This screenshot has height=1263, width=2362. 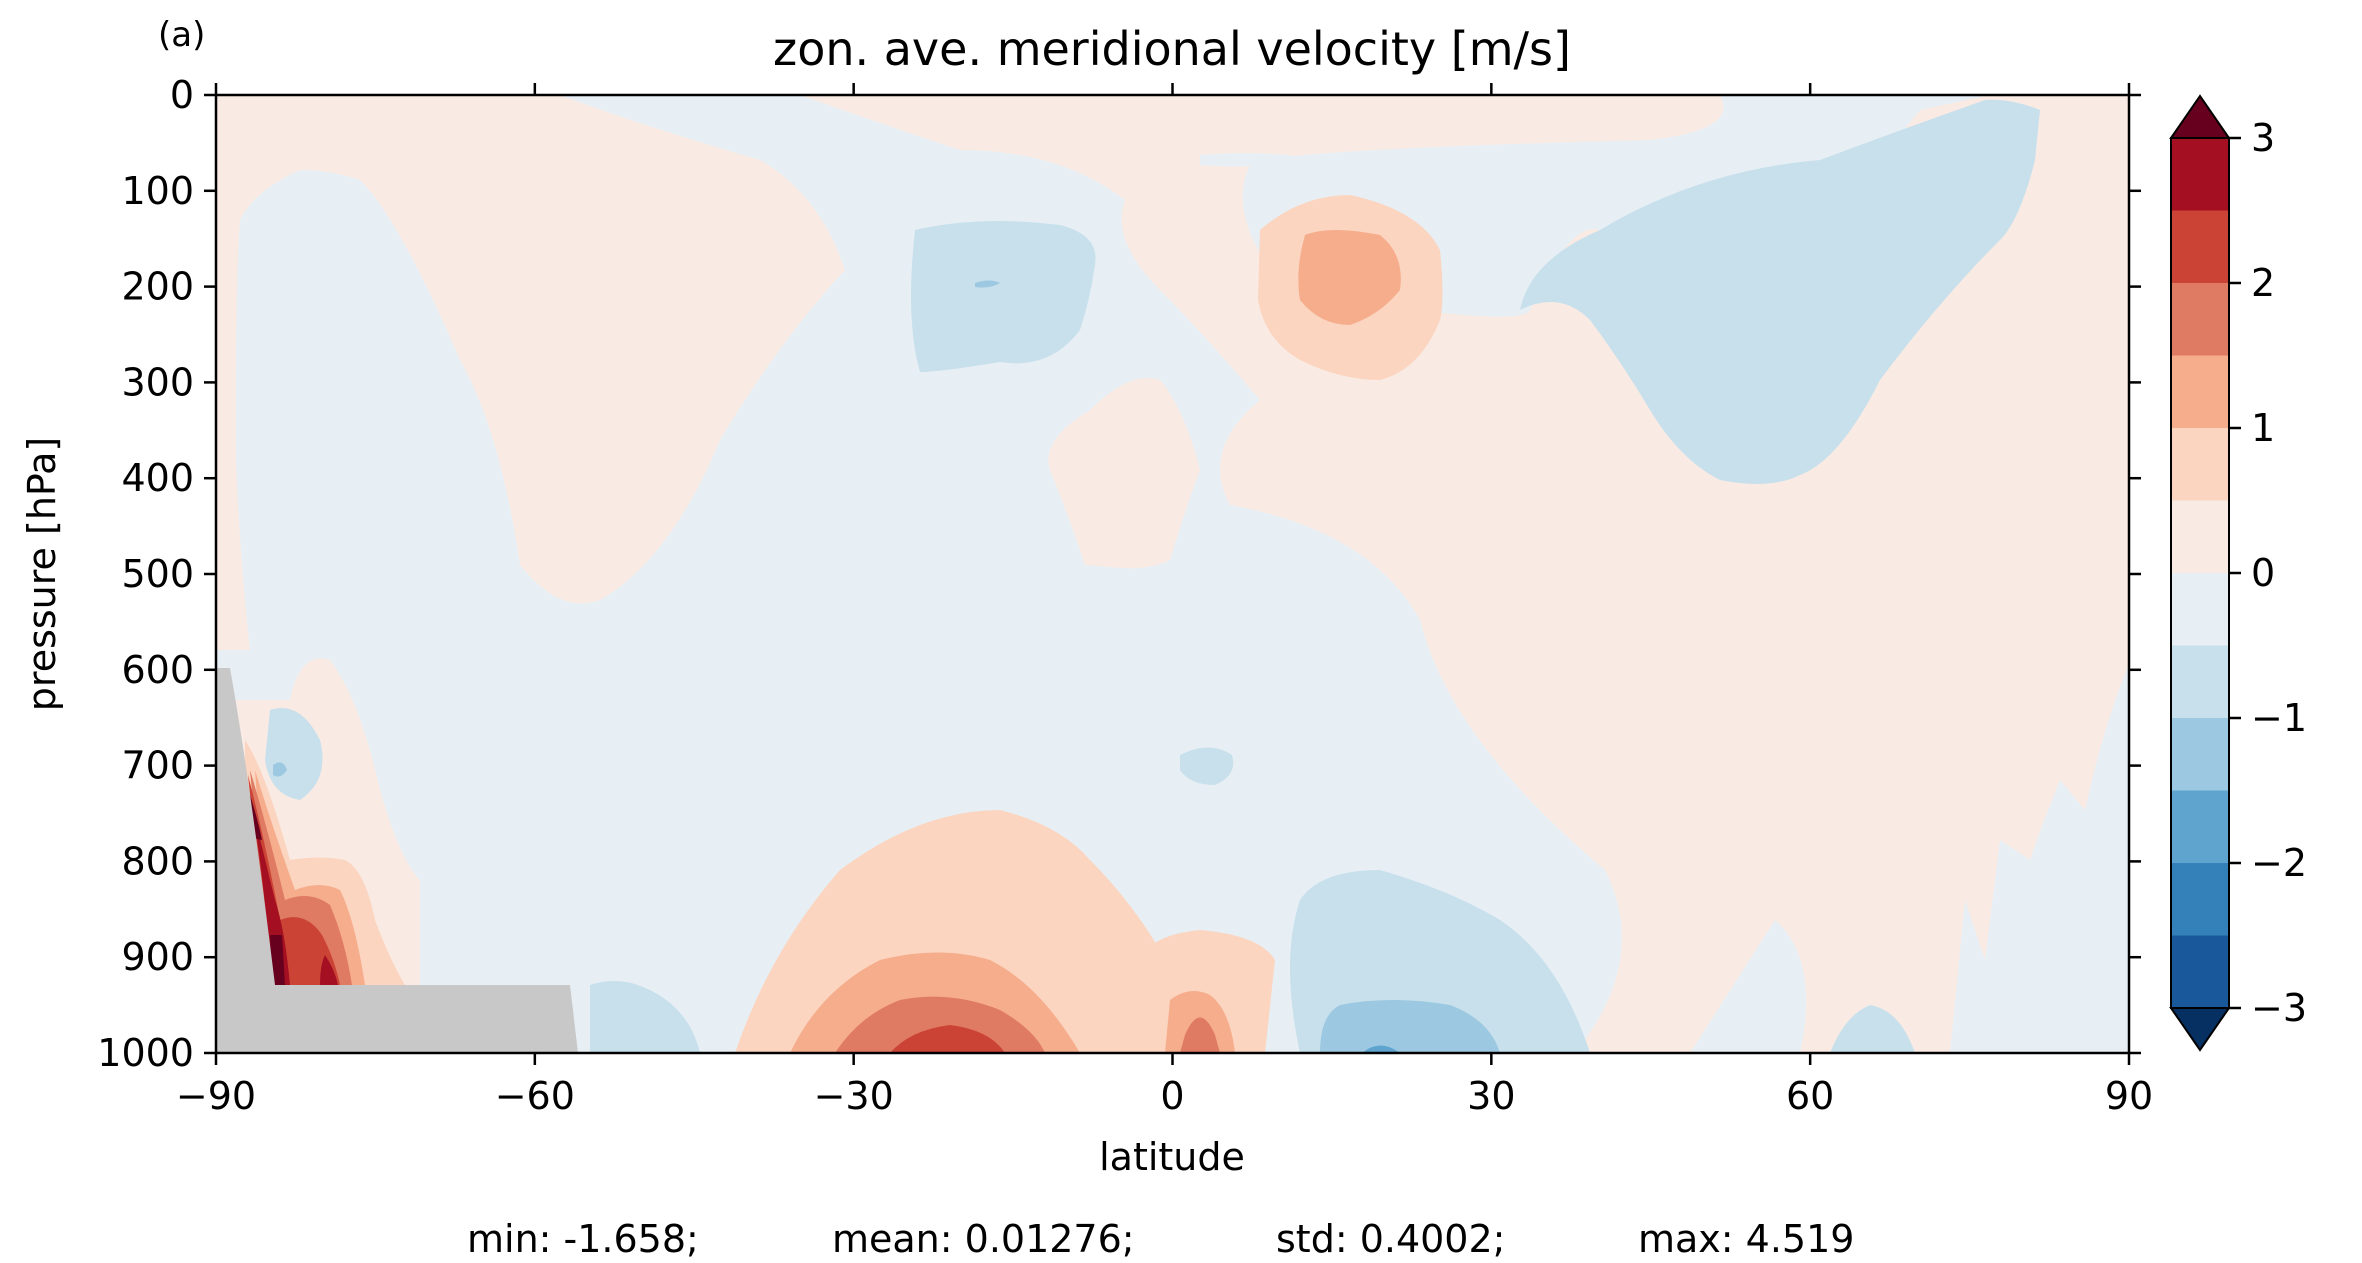 I want to click on colorbar-tick-label: −1, so click(x=2279, y=718).